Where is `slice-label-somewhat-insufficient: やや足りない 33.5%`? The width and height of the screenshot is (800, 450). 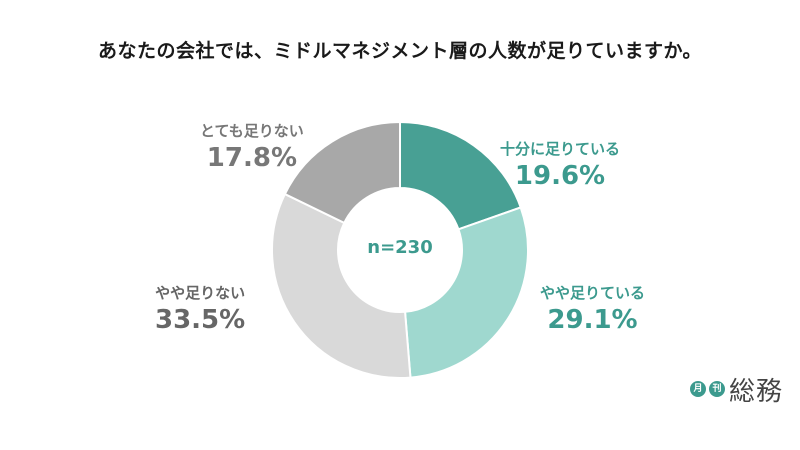 slice-label-somewhat-insufficient: やや足りない 33.5% is located at coordinates (200, 308).